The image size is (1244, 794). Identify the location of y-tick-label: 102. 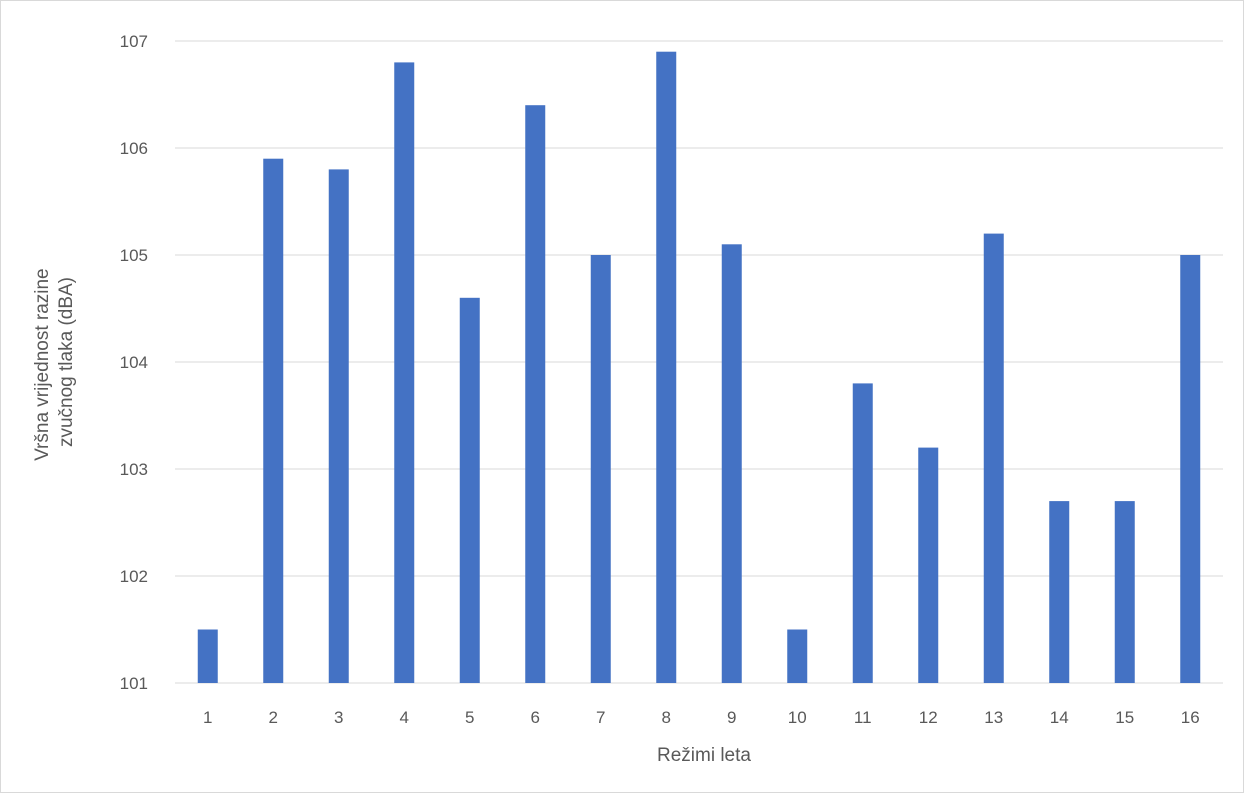
(134, 576).